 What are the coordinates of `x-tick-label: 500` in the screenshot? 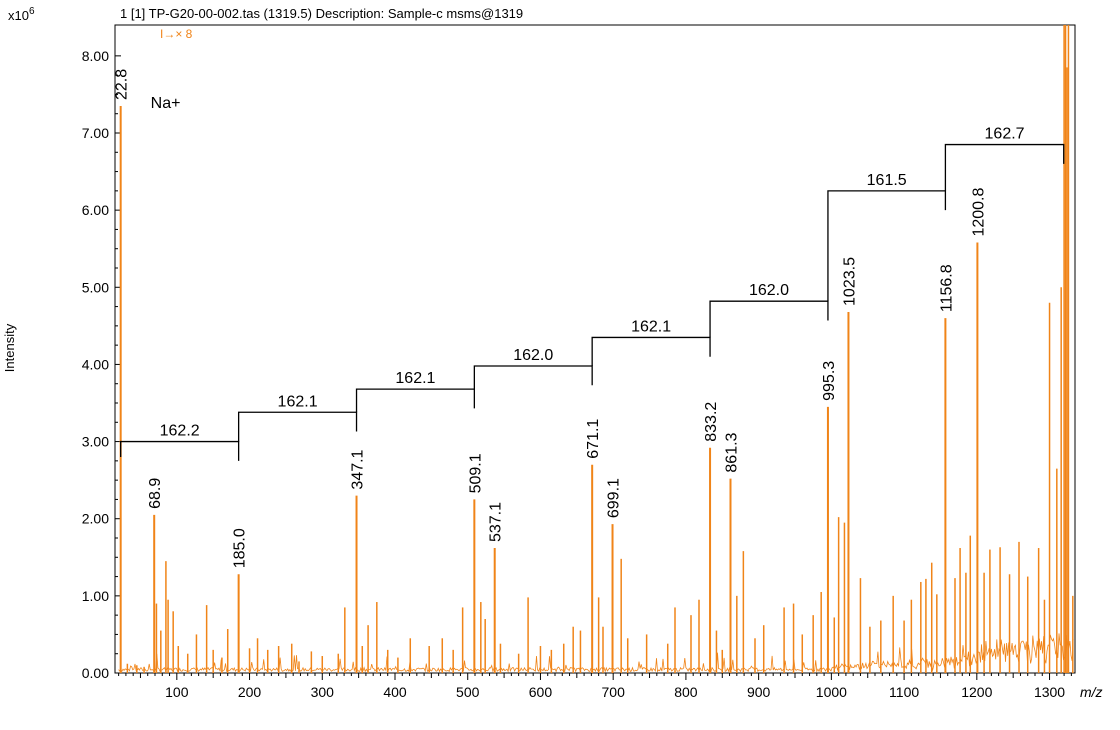 It's located at (468, 692).